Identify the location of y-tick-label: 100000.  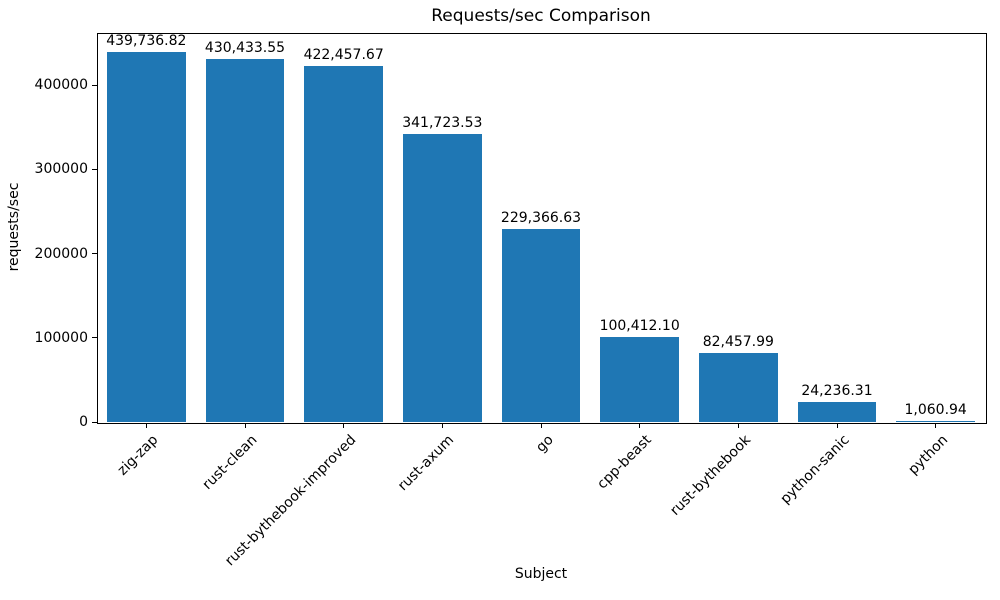
(61, 337).